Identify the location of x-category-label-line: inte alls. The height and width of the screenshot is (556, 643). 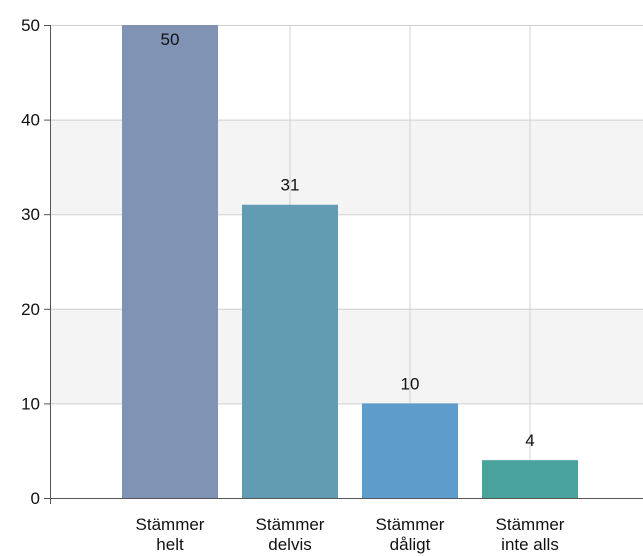
(530, 544).